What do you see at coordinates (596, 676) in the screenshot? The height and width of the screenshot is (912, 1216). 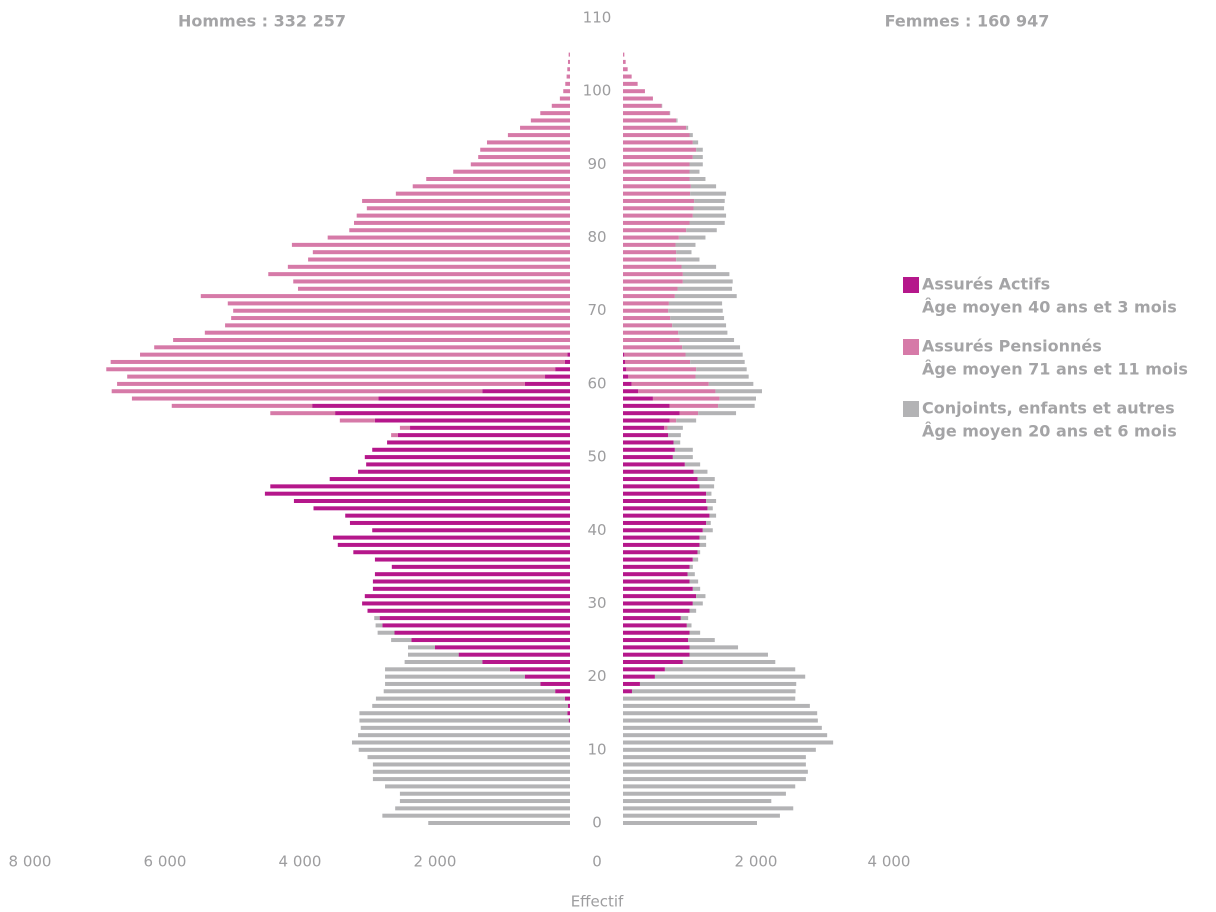 I see `y-tick-label: 20` at bounding box center [596, 676].